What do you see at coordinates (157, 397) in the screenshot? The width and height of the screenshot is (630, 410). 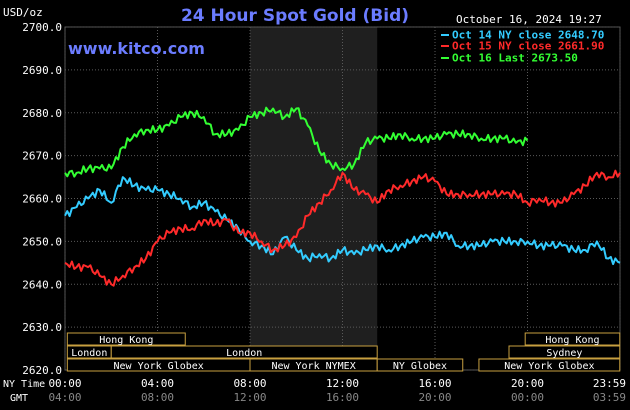 I see `x-tick-label-gmt: 08:00` at bounding box center [157, 397].